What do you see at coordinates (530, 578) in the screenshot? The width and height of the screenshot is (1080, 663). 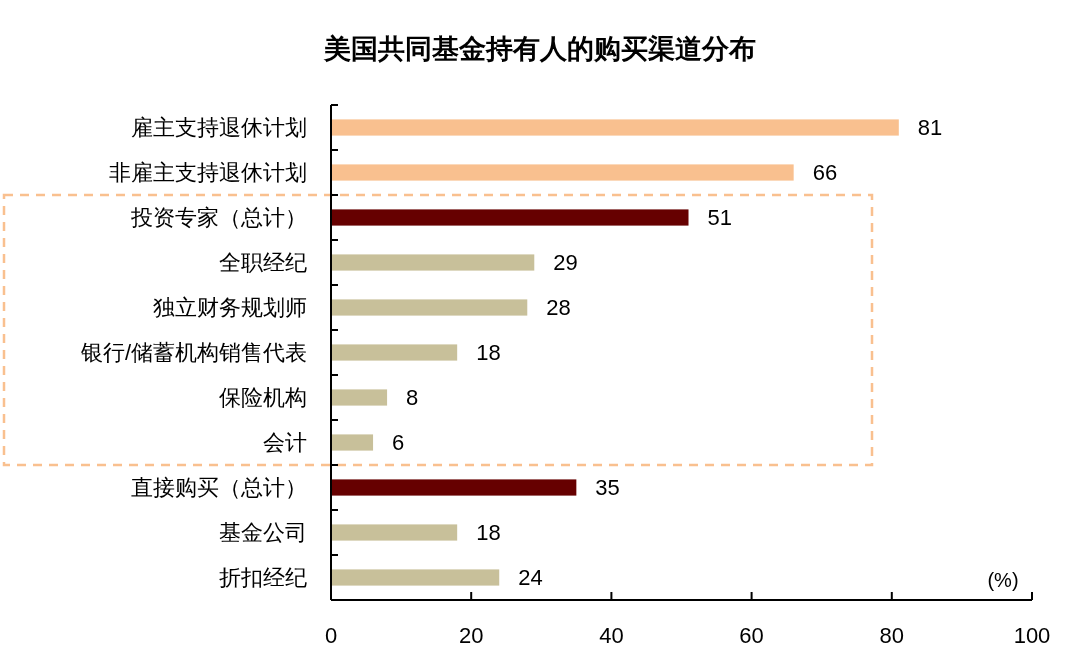 I see `data-label: 24` at bounding box center [530, 578].